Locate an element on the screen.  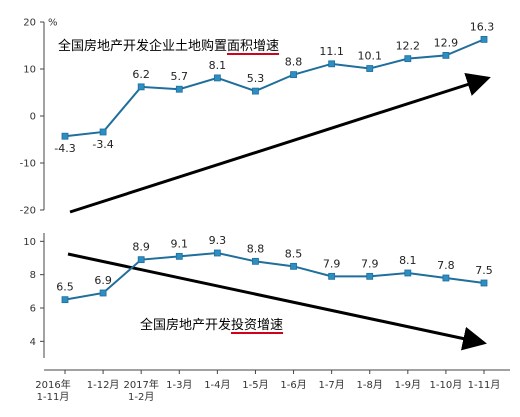
data-label: 10.1 is located at coordinates (369, 56).